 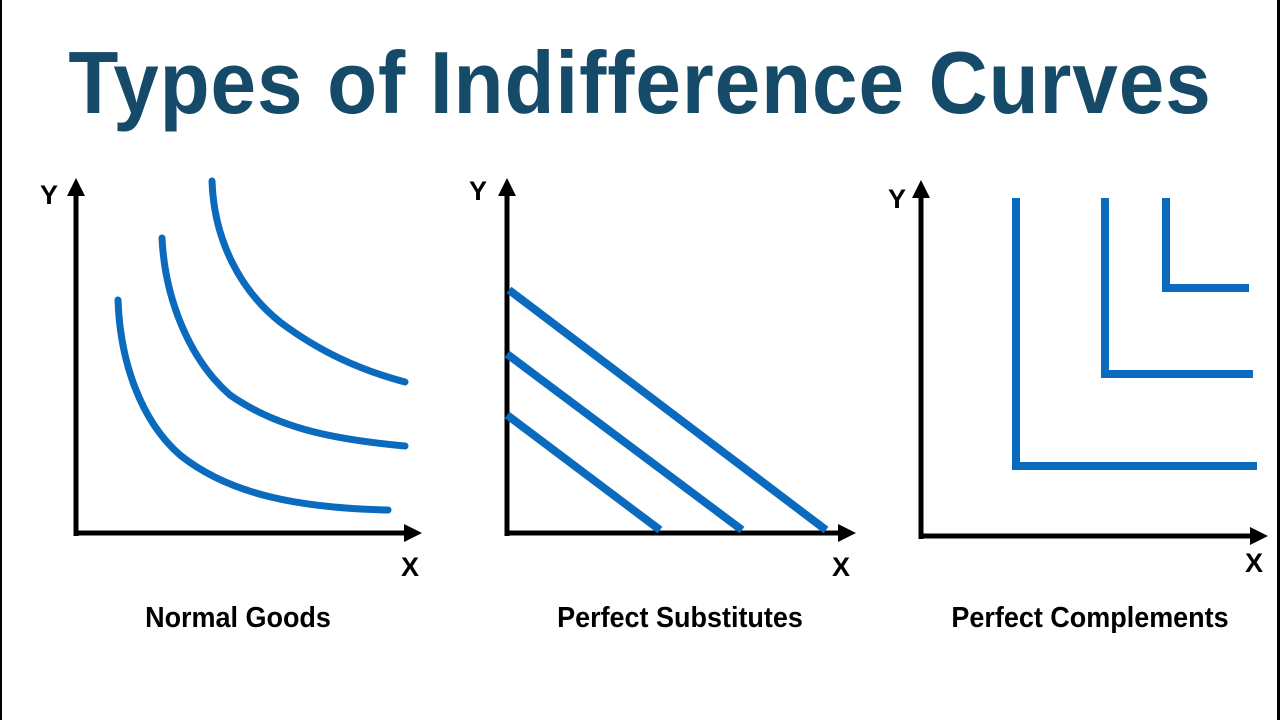 What do you see at coordinates (1205, 245) in the screenshot?
I see `l-curve-high` at bounding box center [1205, 245].